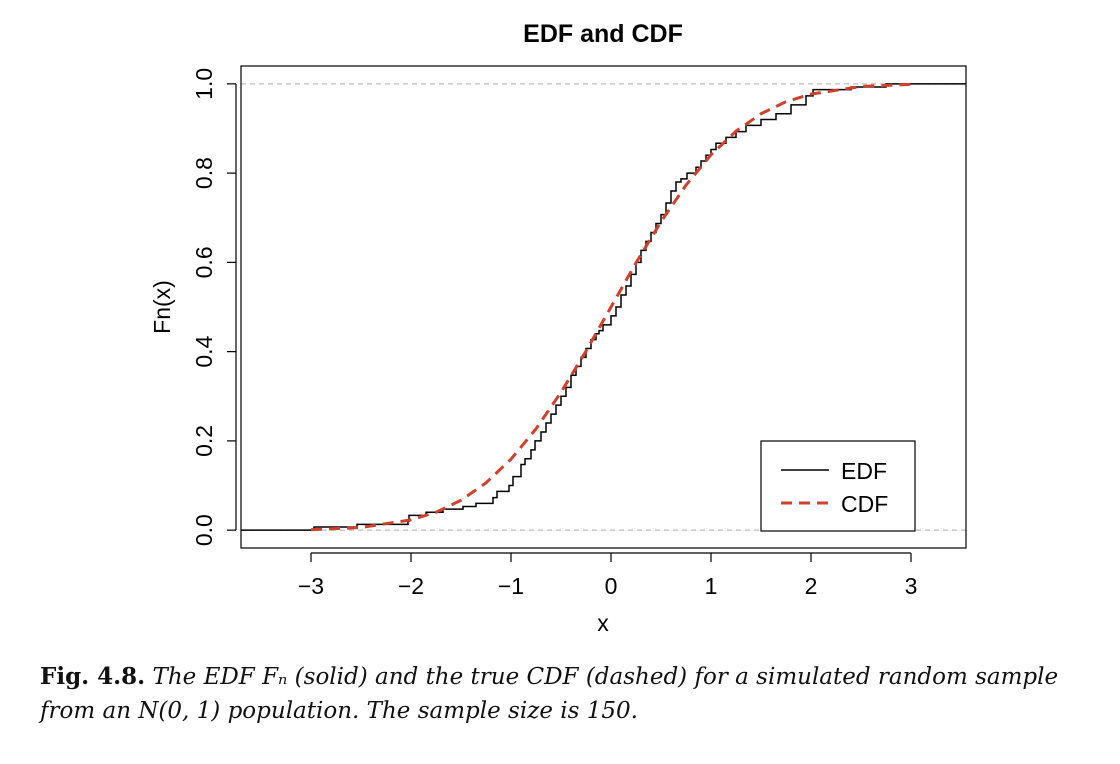 Image resolution: width=1120 pixels, height=764 pixels. I want to click on legend-box, so click(838, 486).